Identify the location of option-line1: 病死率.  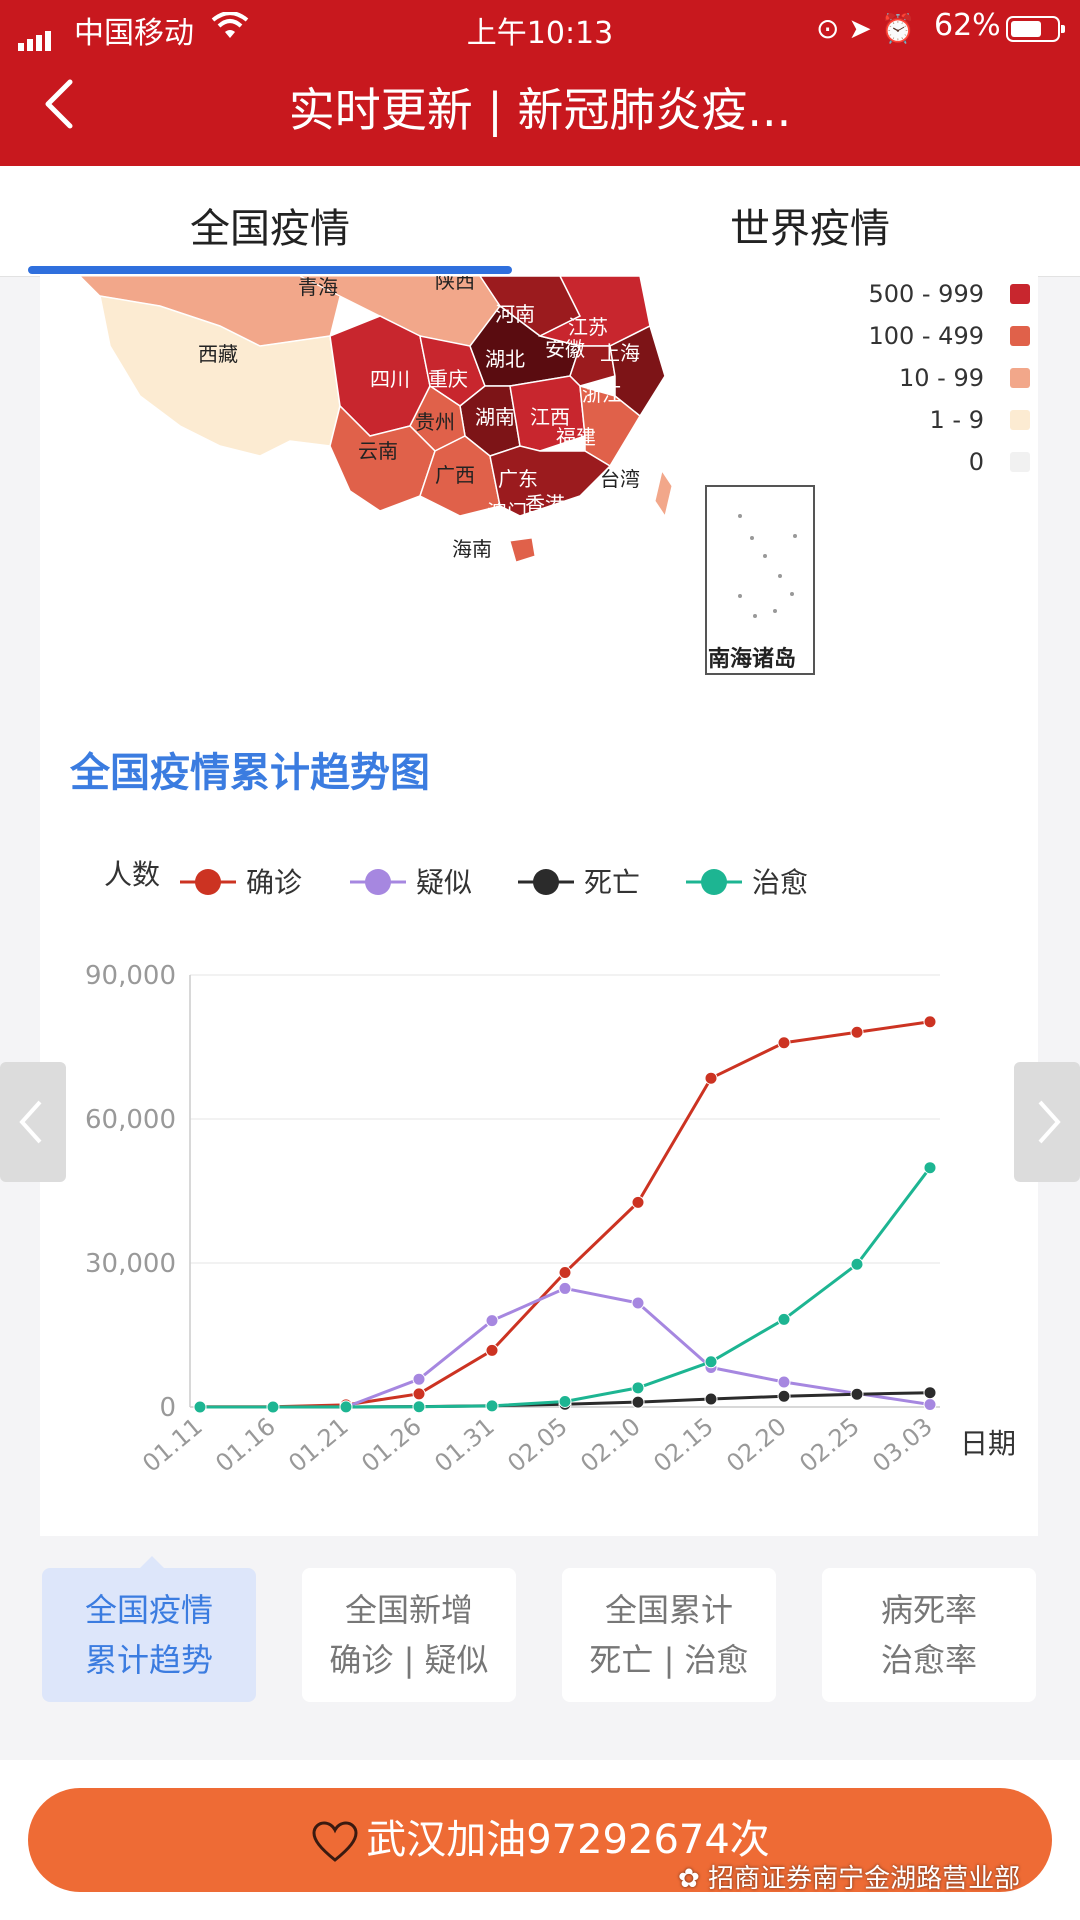
(928, 1610).